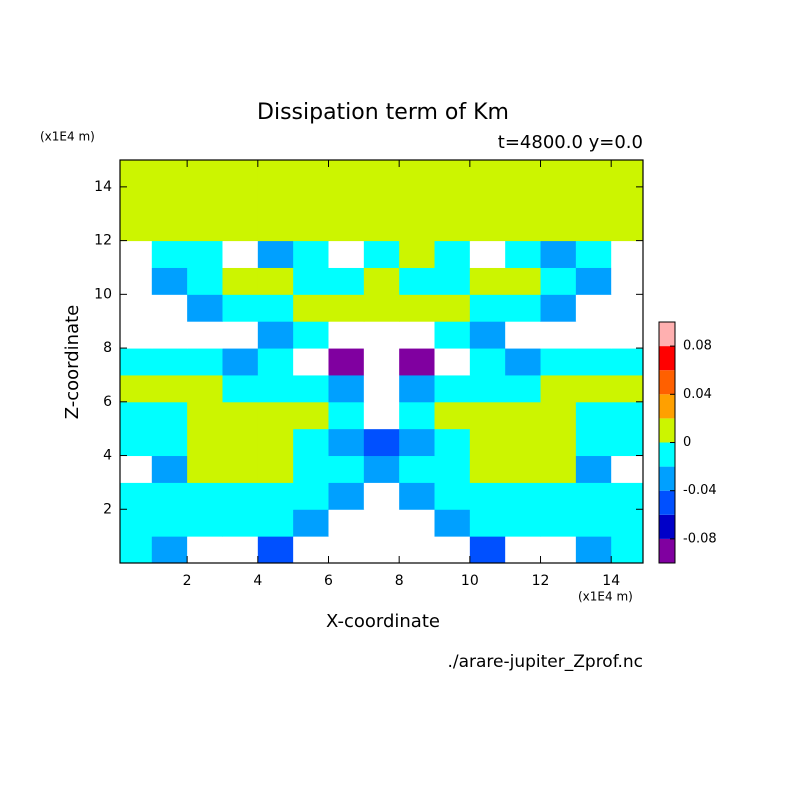 The image size is (804, 804). What do you see at coordinates (383, 112) in the screenshot?
I see `chart-title: Dissipation term of Km` at bounding box center [383, 112].